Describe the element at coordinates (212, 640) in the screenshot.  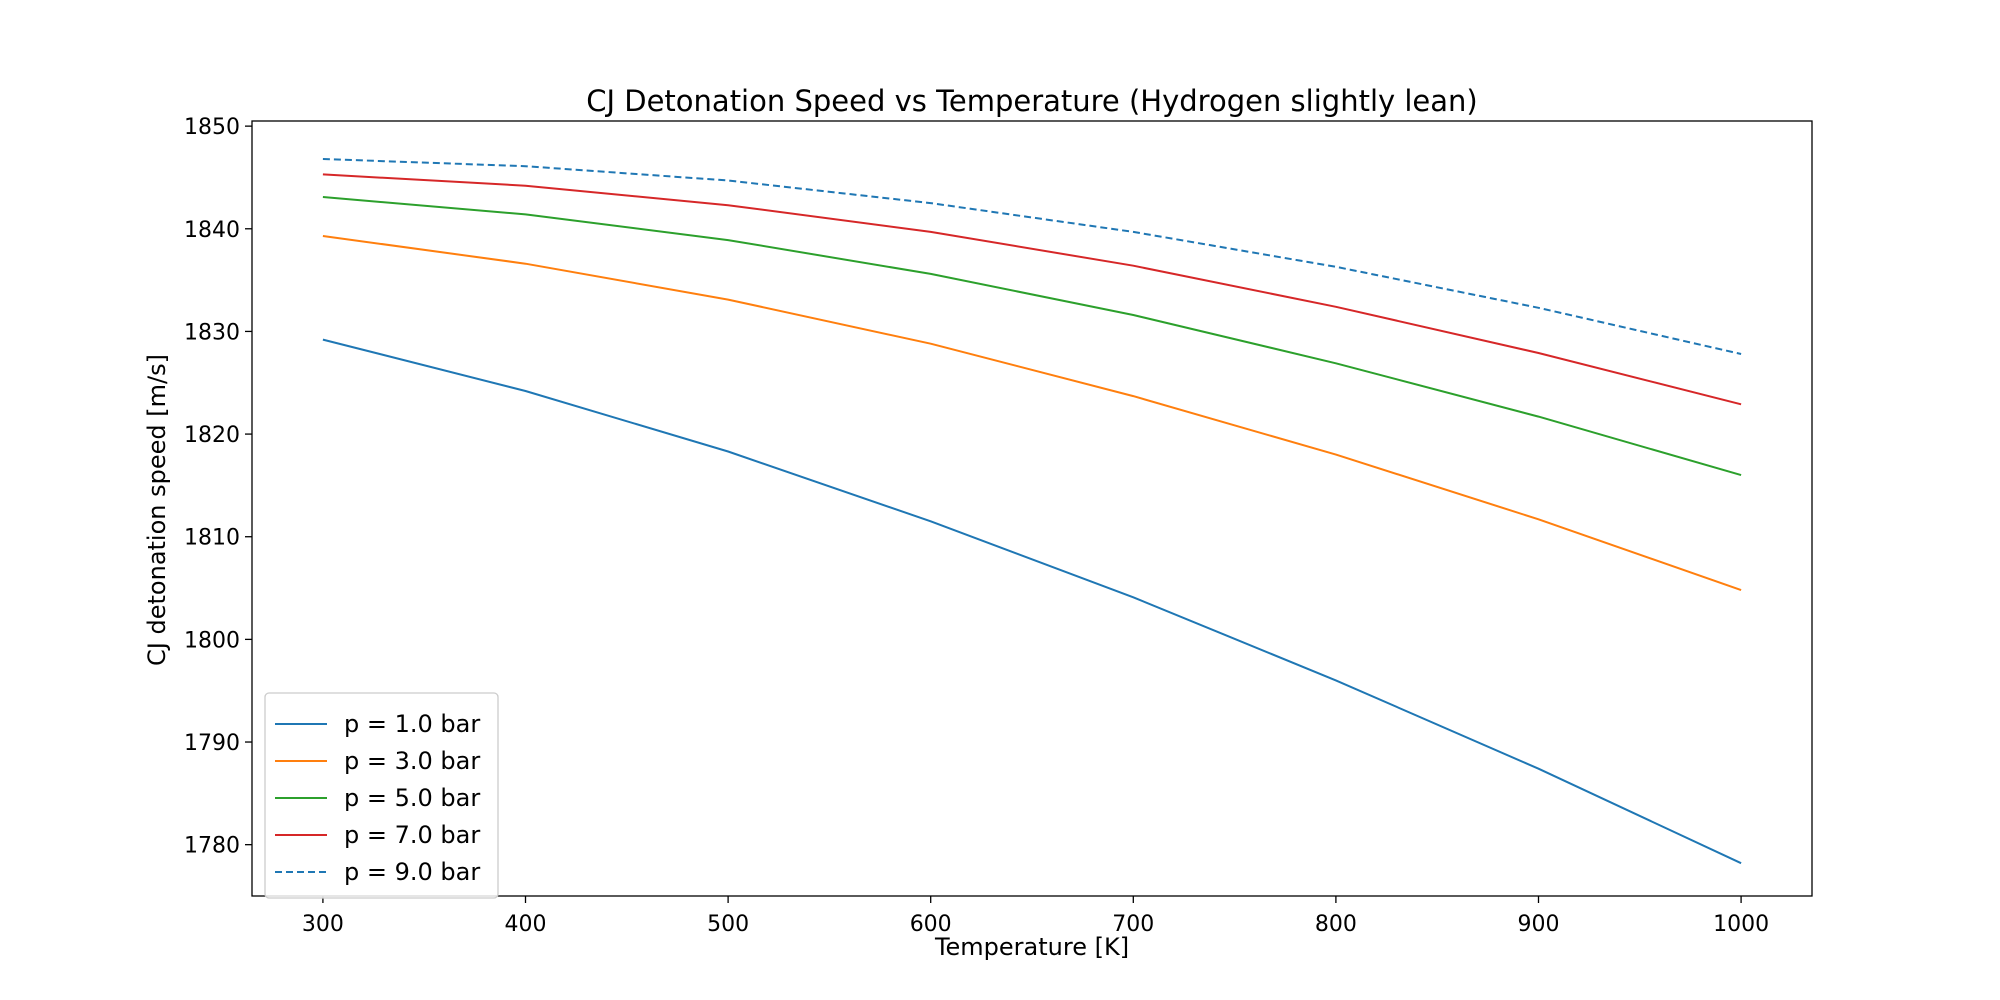
I see `y-tick-label: 1800` at that location.